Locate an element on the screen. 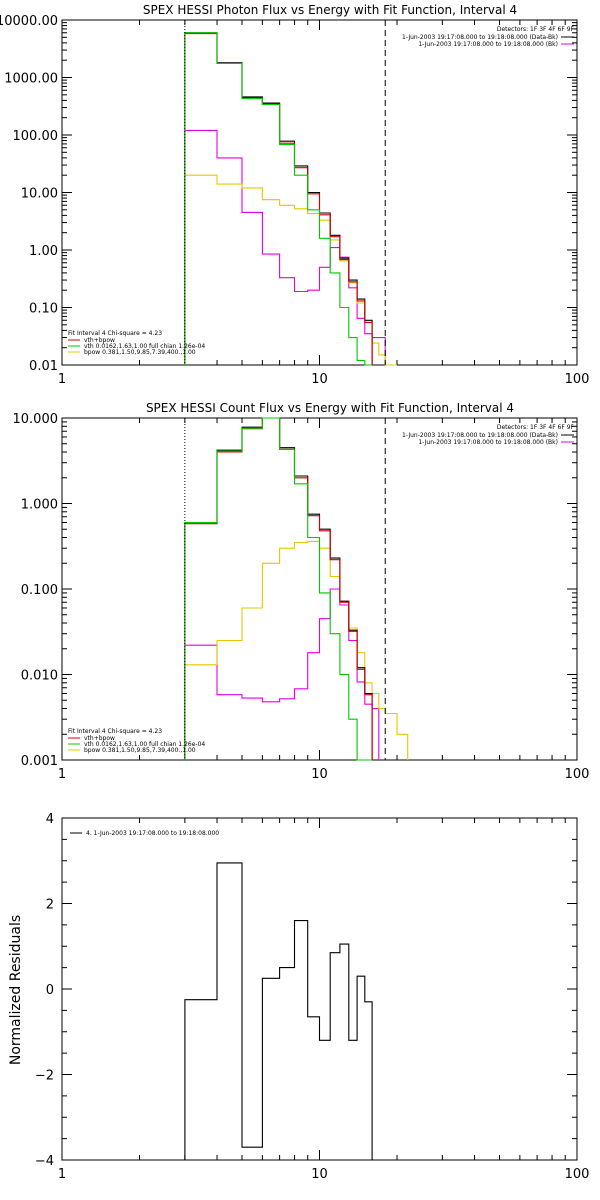  count-detectors-label: Detectors: 1F 3F 4F 6F 9F is located at coordinates (536, 427).